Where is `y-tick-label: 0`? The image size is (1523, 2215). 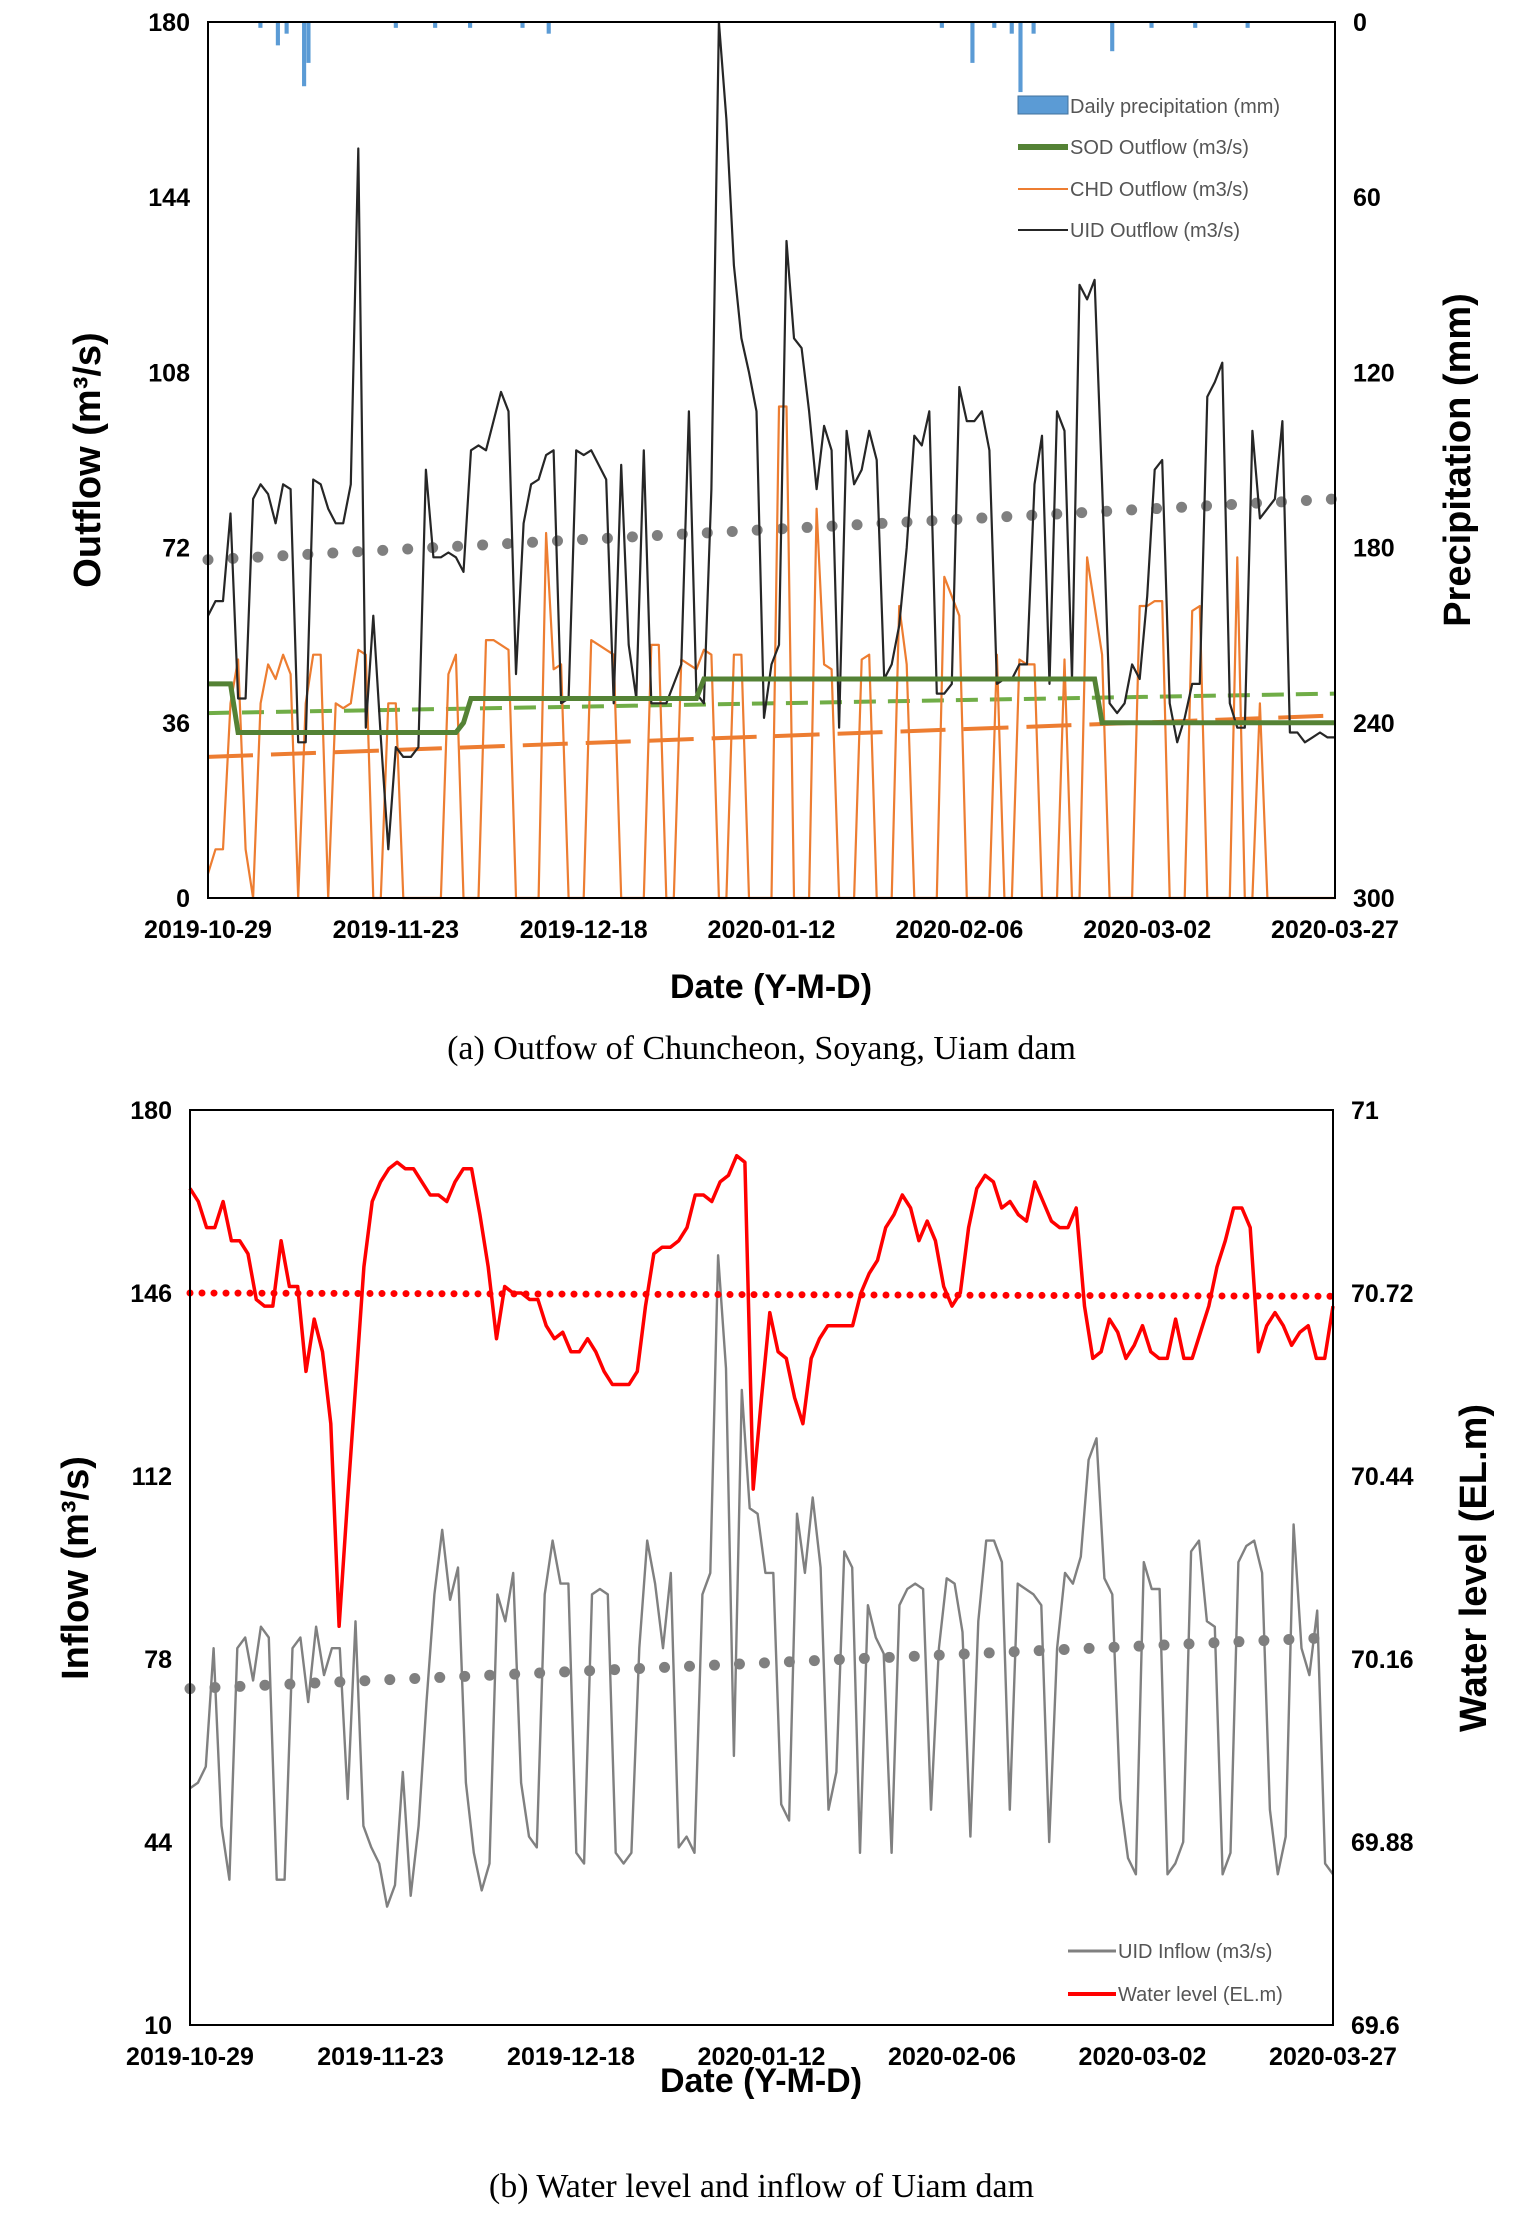 y-tick-label: 0 is located at coordinates (183, 899).